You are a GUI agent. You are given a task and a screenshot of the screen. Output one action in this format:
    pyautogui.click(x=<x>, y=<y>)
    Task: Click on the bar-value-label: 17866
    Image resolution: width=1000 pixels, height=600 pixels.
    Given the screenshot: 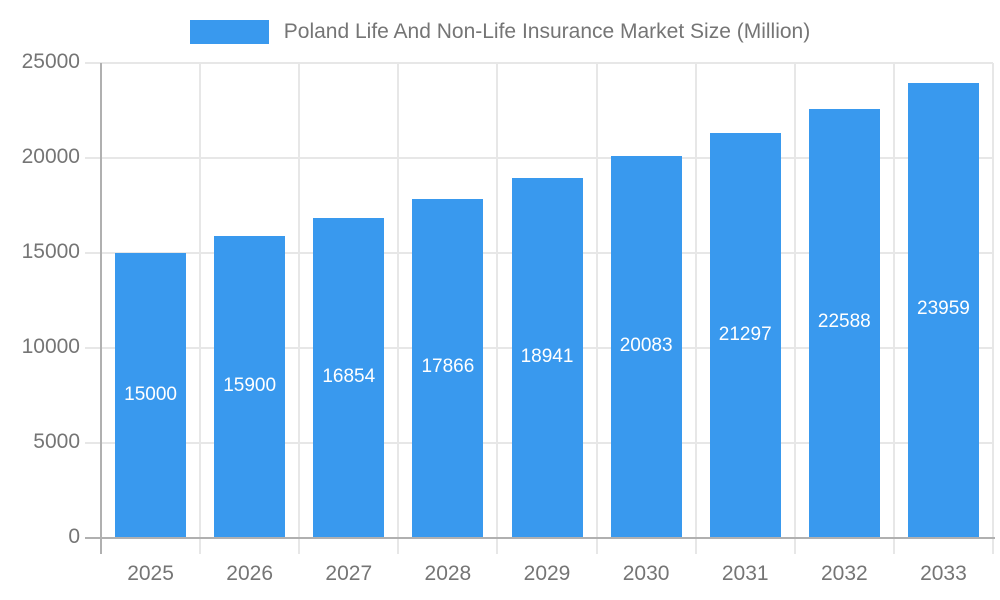 What is the action you would take?
    pyautogui.click(x=448, y=367)
    